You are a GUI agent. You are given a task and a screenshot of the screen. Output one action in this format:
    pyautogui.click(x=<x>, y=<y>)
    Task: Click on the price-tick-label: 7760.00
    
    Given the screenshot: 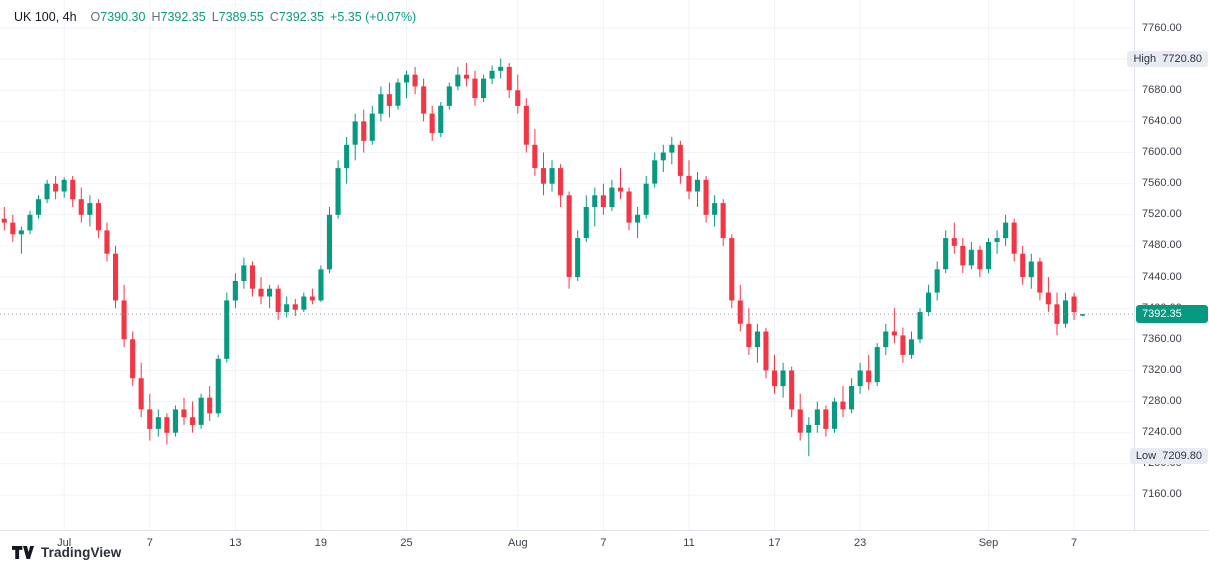 What is the action you would take?
    pyautogui.click(x=1162, y=27)
    